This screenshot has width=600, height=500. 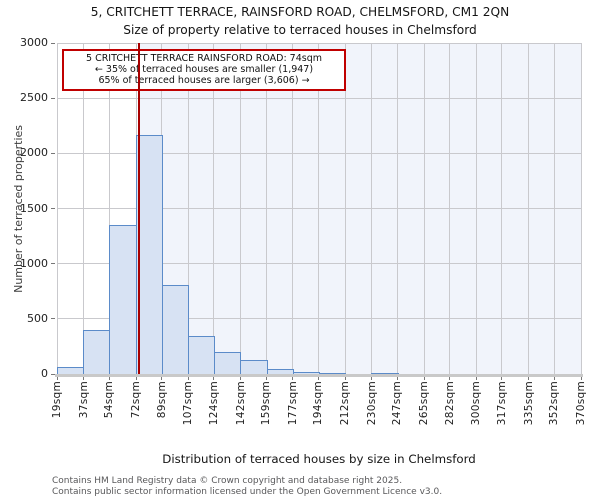 What do you see at coordinates (44, 373) in the screenshot?
I see `y-tick-label: 0` at bounding box center [44, 373].